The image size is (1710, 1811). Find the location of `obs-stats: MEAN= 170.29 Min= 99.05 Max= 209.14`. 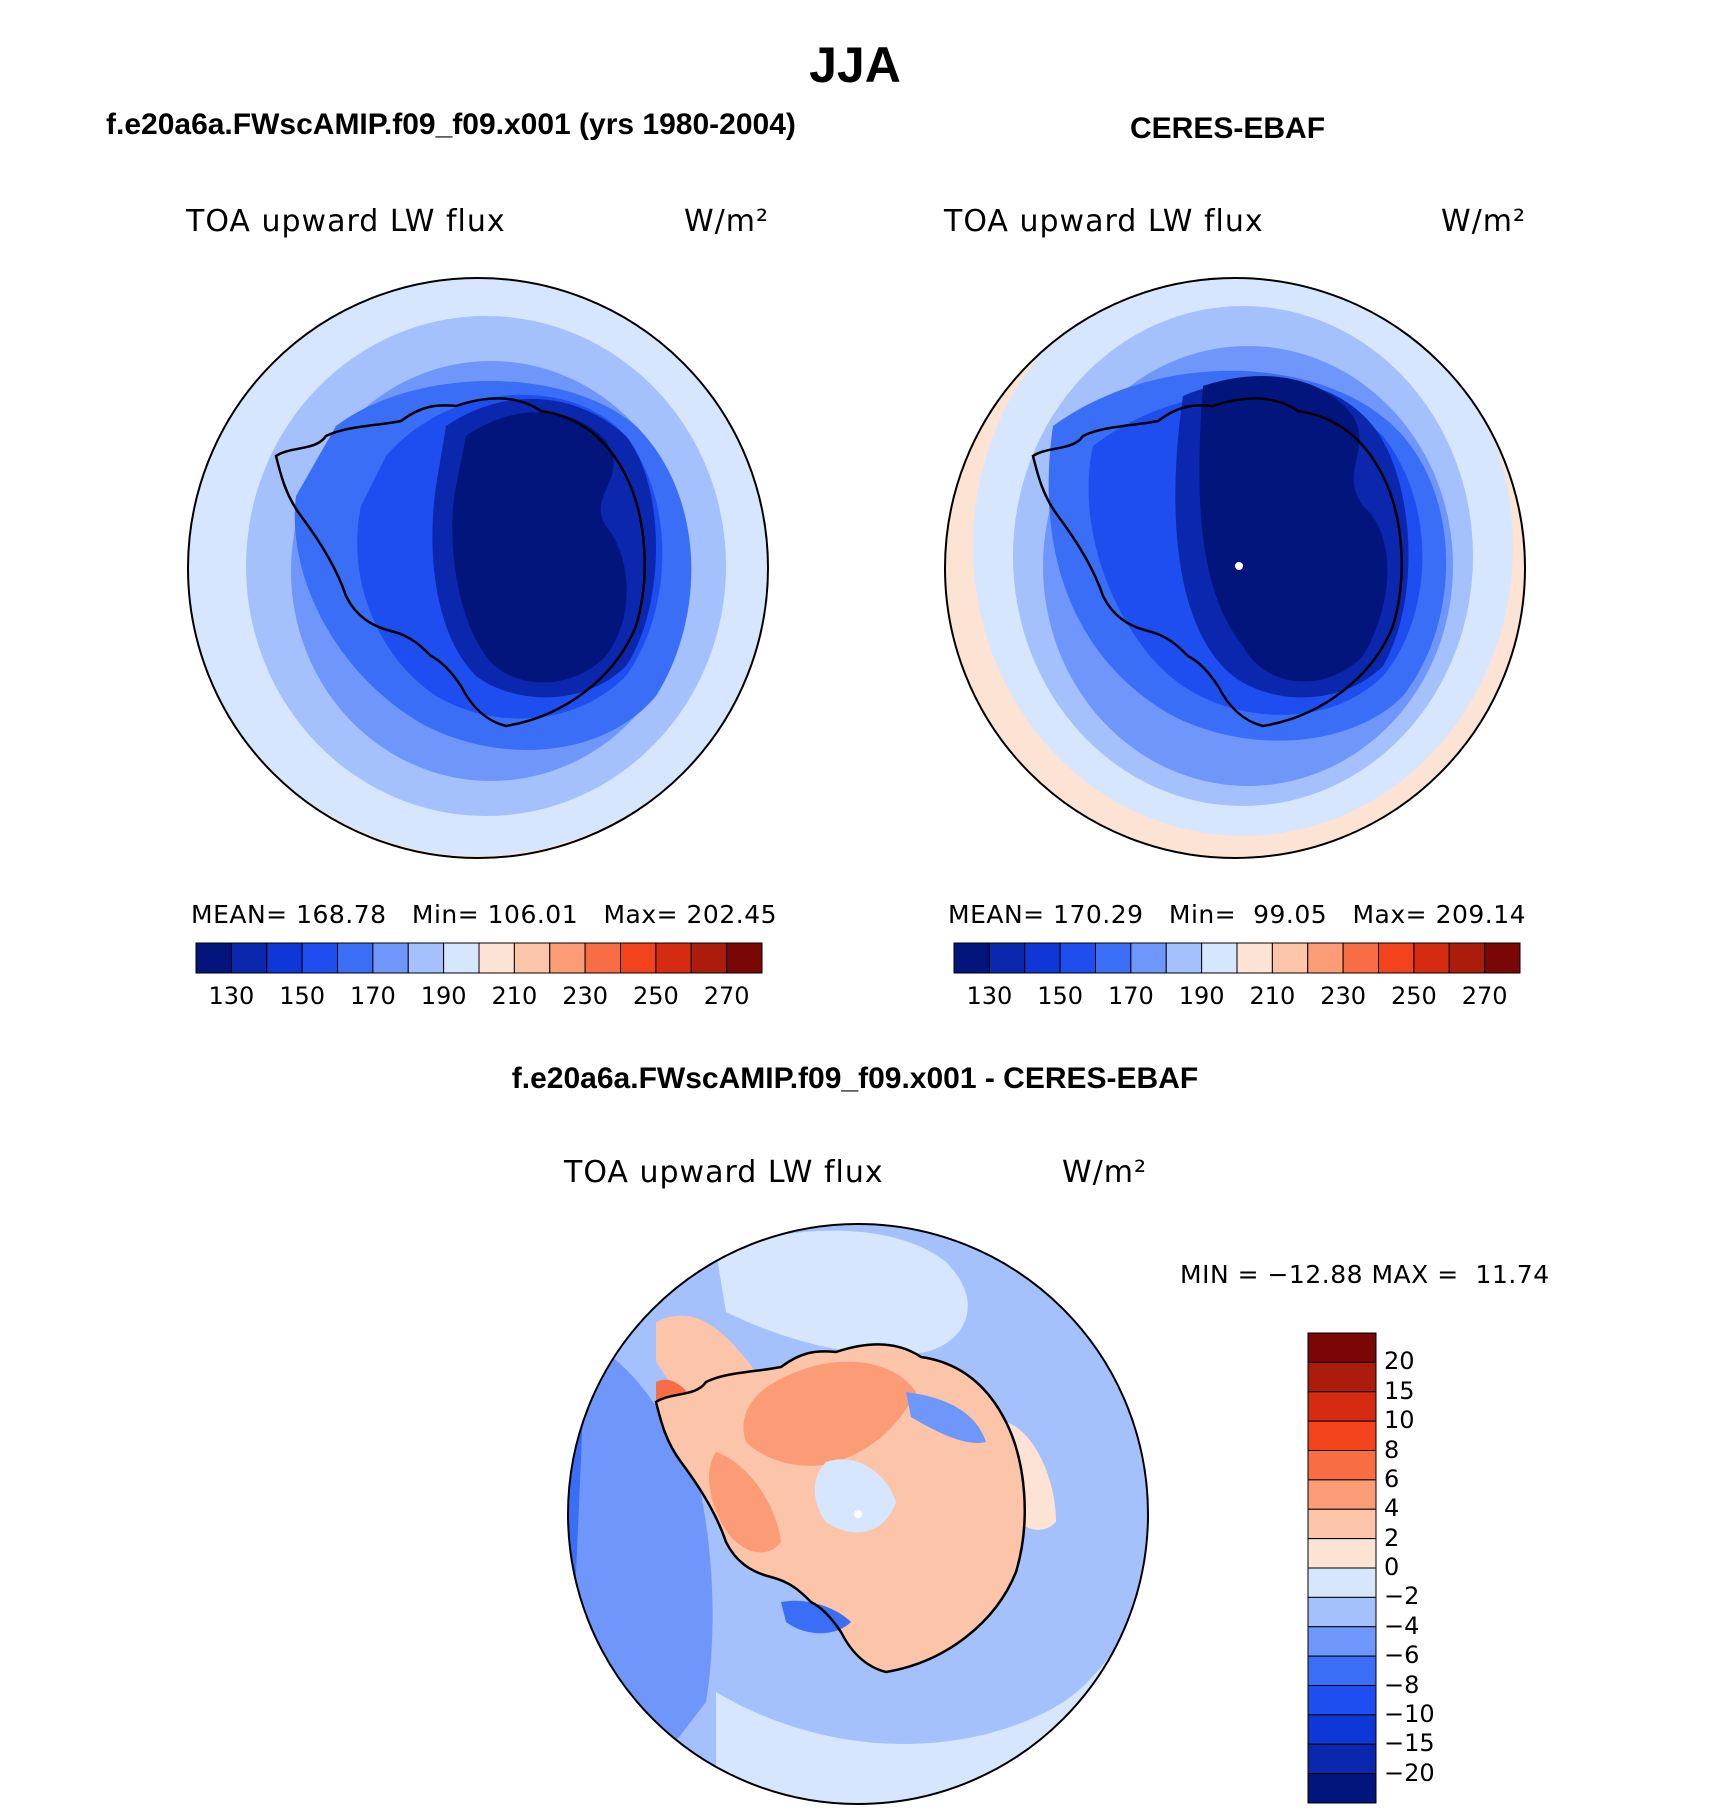

obs-stats: MEAN= 170.29 Min= 99.05 Max= 209.14 is located at coordinates (1237, 914).